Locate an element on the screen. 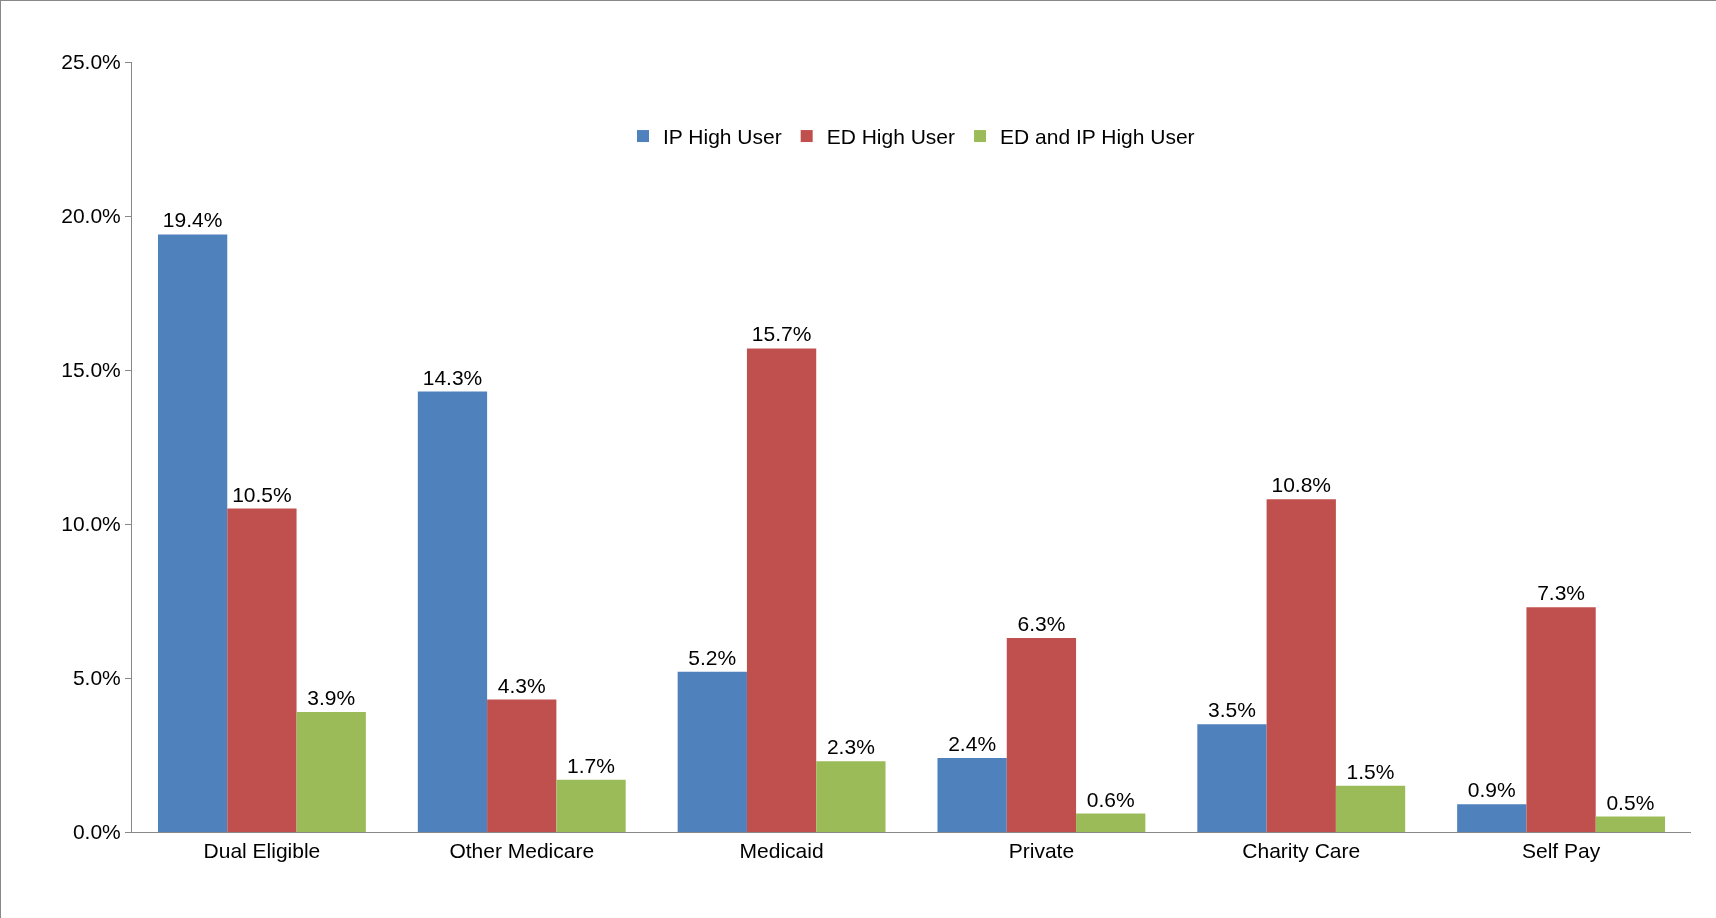 This screenshot has height=918, width=1716. data-label: 2.3% is located at coordinates (850, 747).